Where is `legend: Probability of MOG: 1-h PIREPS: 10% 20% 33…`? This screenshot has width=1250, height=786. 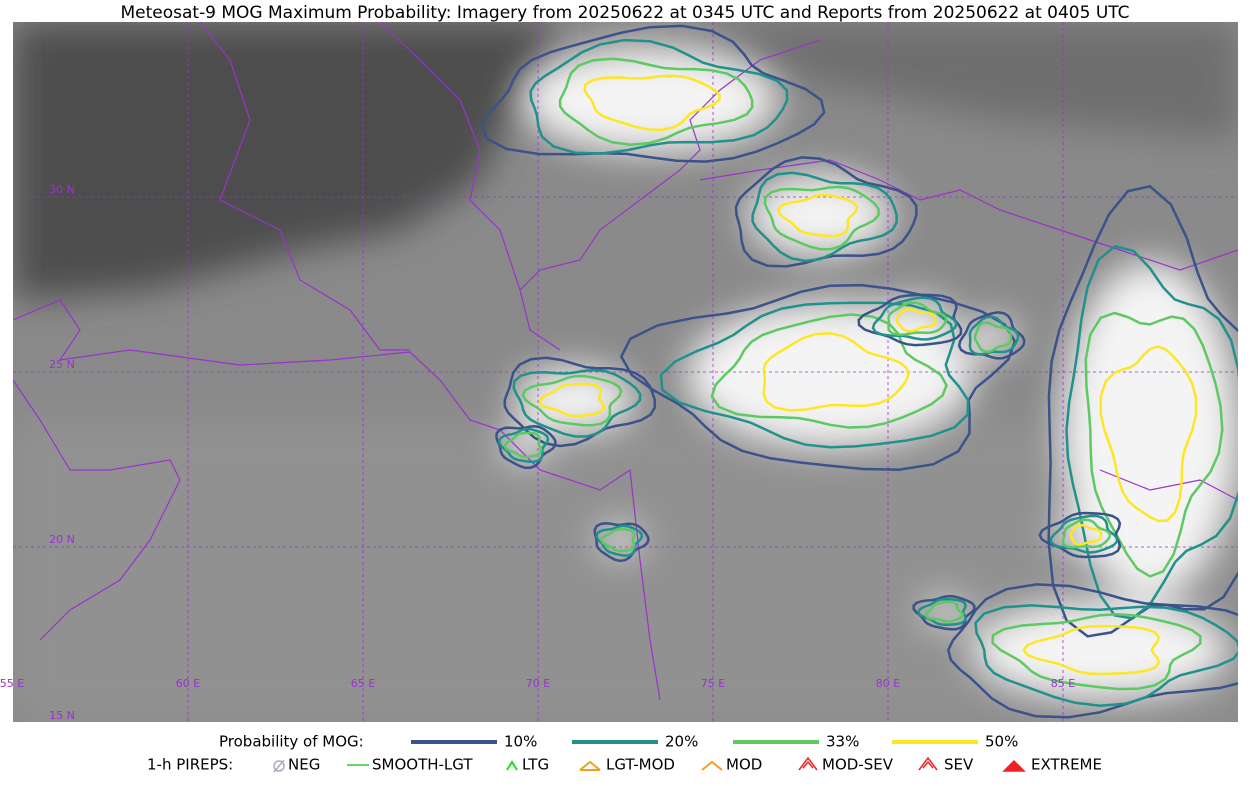
legend: Probability of MOG: 1-h PIREPS: 10% 20% 33… is located at coordinates (624, 753).